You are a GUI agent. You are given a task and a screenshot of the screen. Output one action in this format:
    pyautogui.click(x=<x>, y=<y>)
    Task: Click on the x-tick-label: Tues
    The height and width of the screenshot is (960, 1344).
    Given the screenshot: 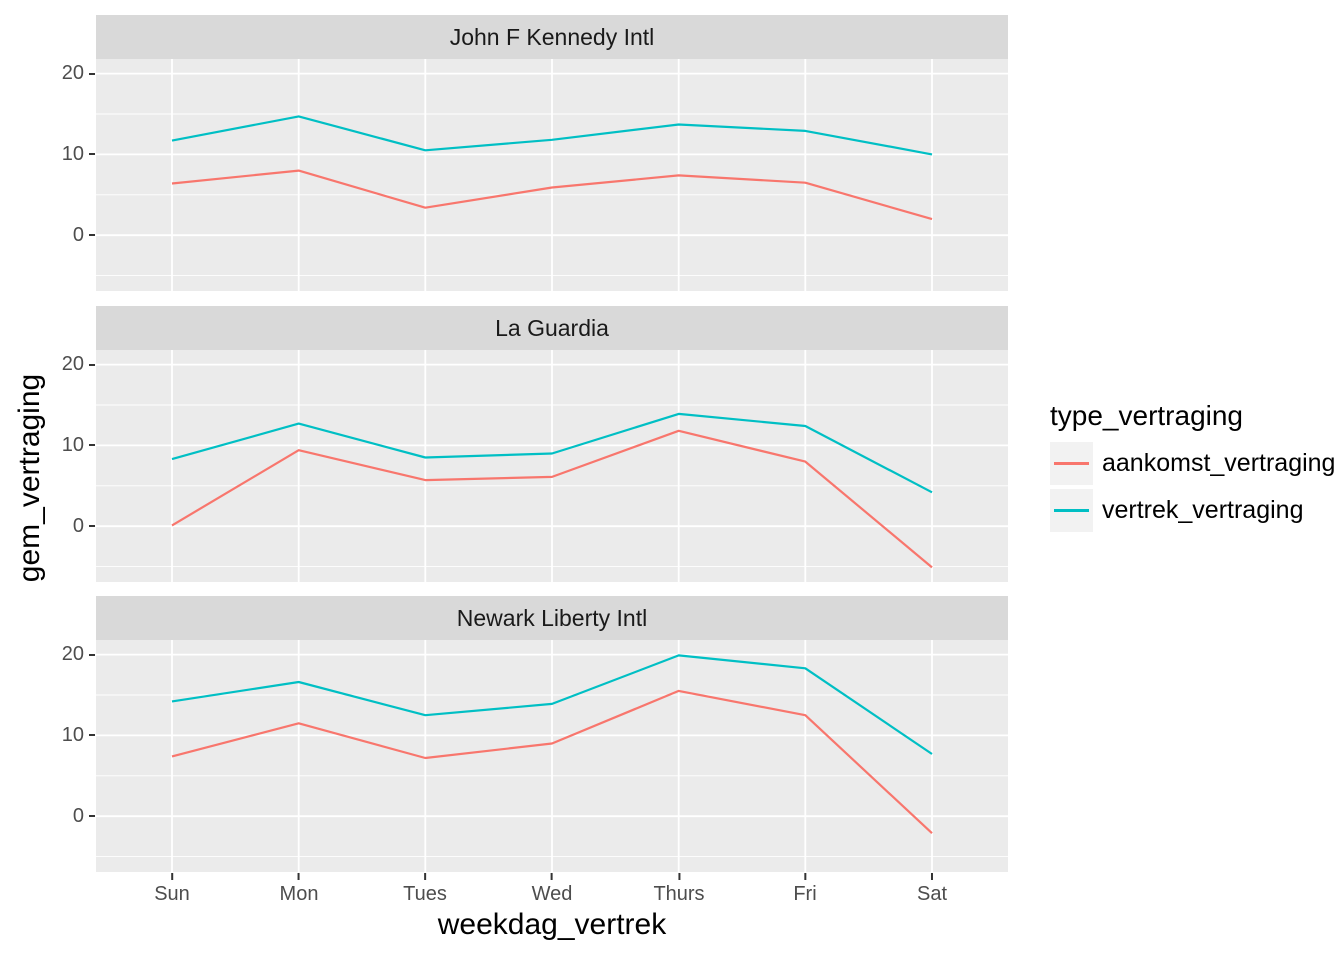 What is the action you would take?
    pyautogui.click(x=425, y=894)
    